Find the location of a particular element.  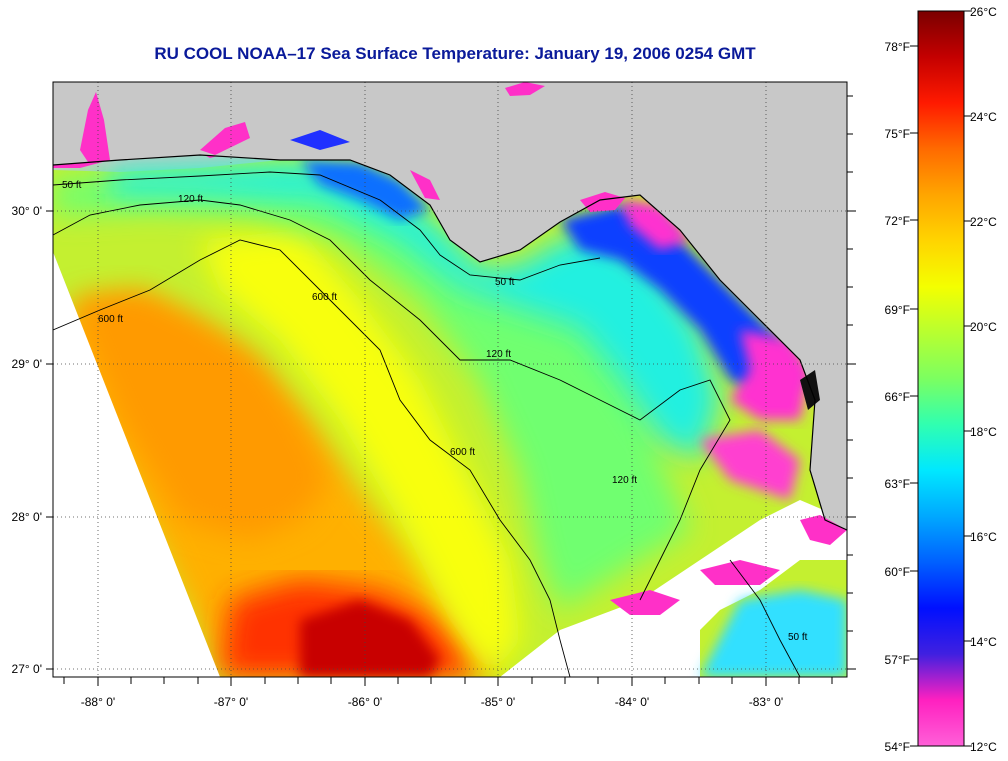

lat-label: 29° 0' is located at coordinates (27, 364).